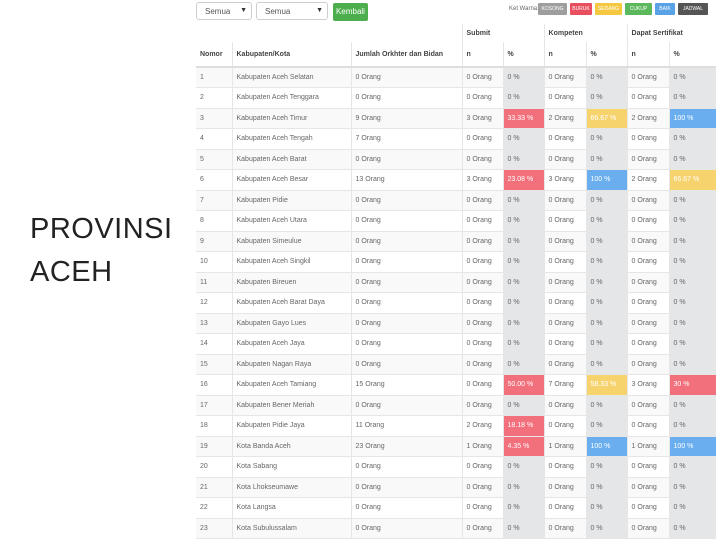  What do you see at coordinates (523, 385) in the screenshot?
I see `row-submit-pct: 50.00 %` at bounding box center [523, 385].